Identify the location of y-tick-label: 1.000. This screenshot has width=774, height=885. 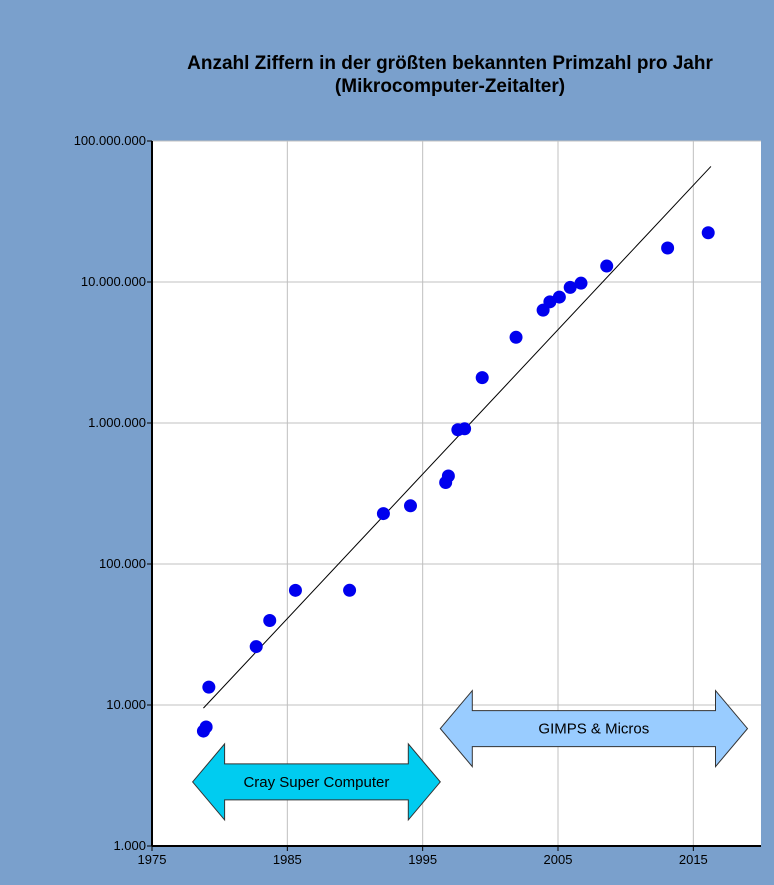
(129, 845).